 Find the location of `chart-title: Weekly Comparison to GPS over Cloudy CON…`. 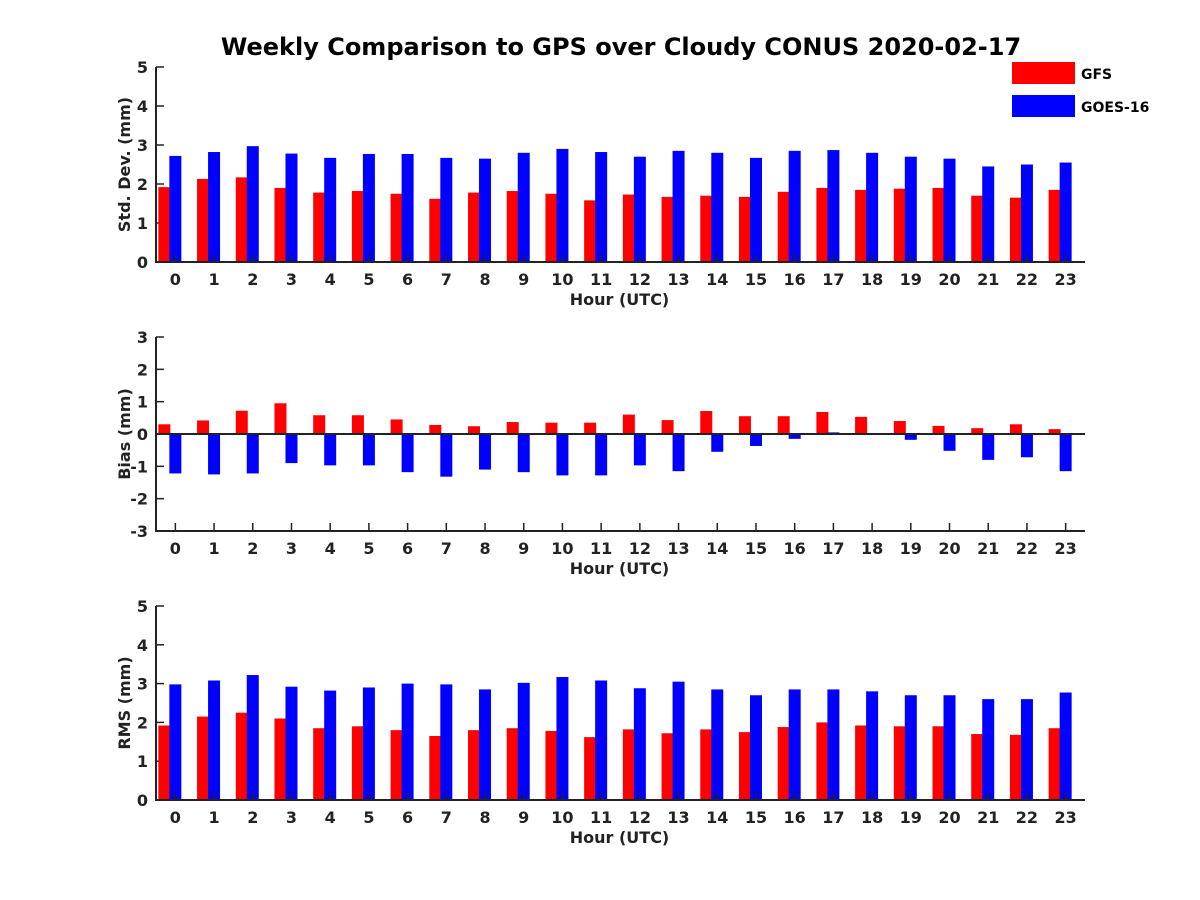

chart-title: Weekly Comparison to GPS over Cloudy CON… is located at coordinates (621, 47).